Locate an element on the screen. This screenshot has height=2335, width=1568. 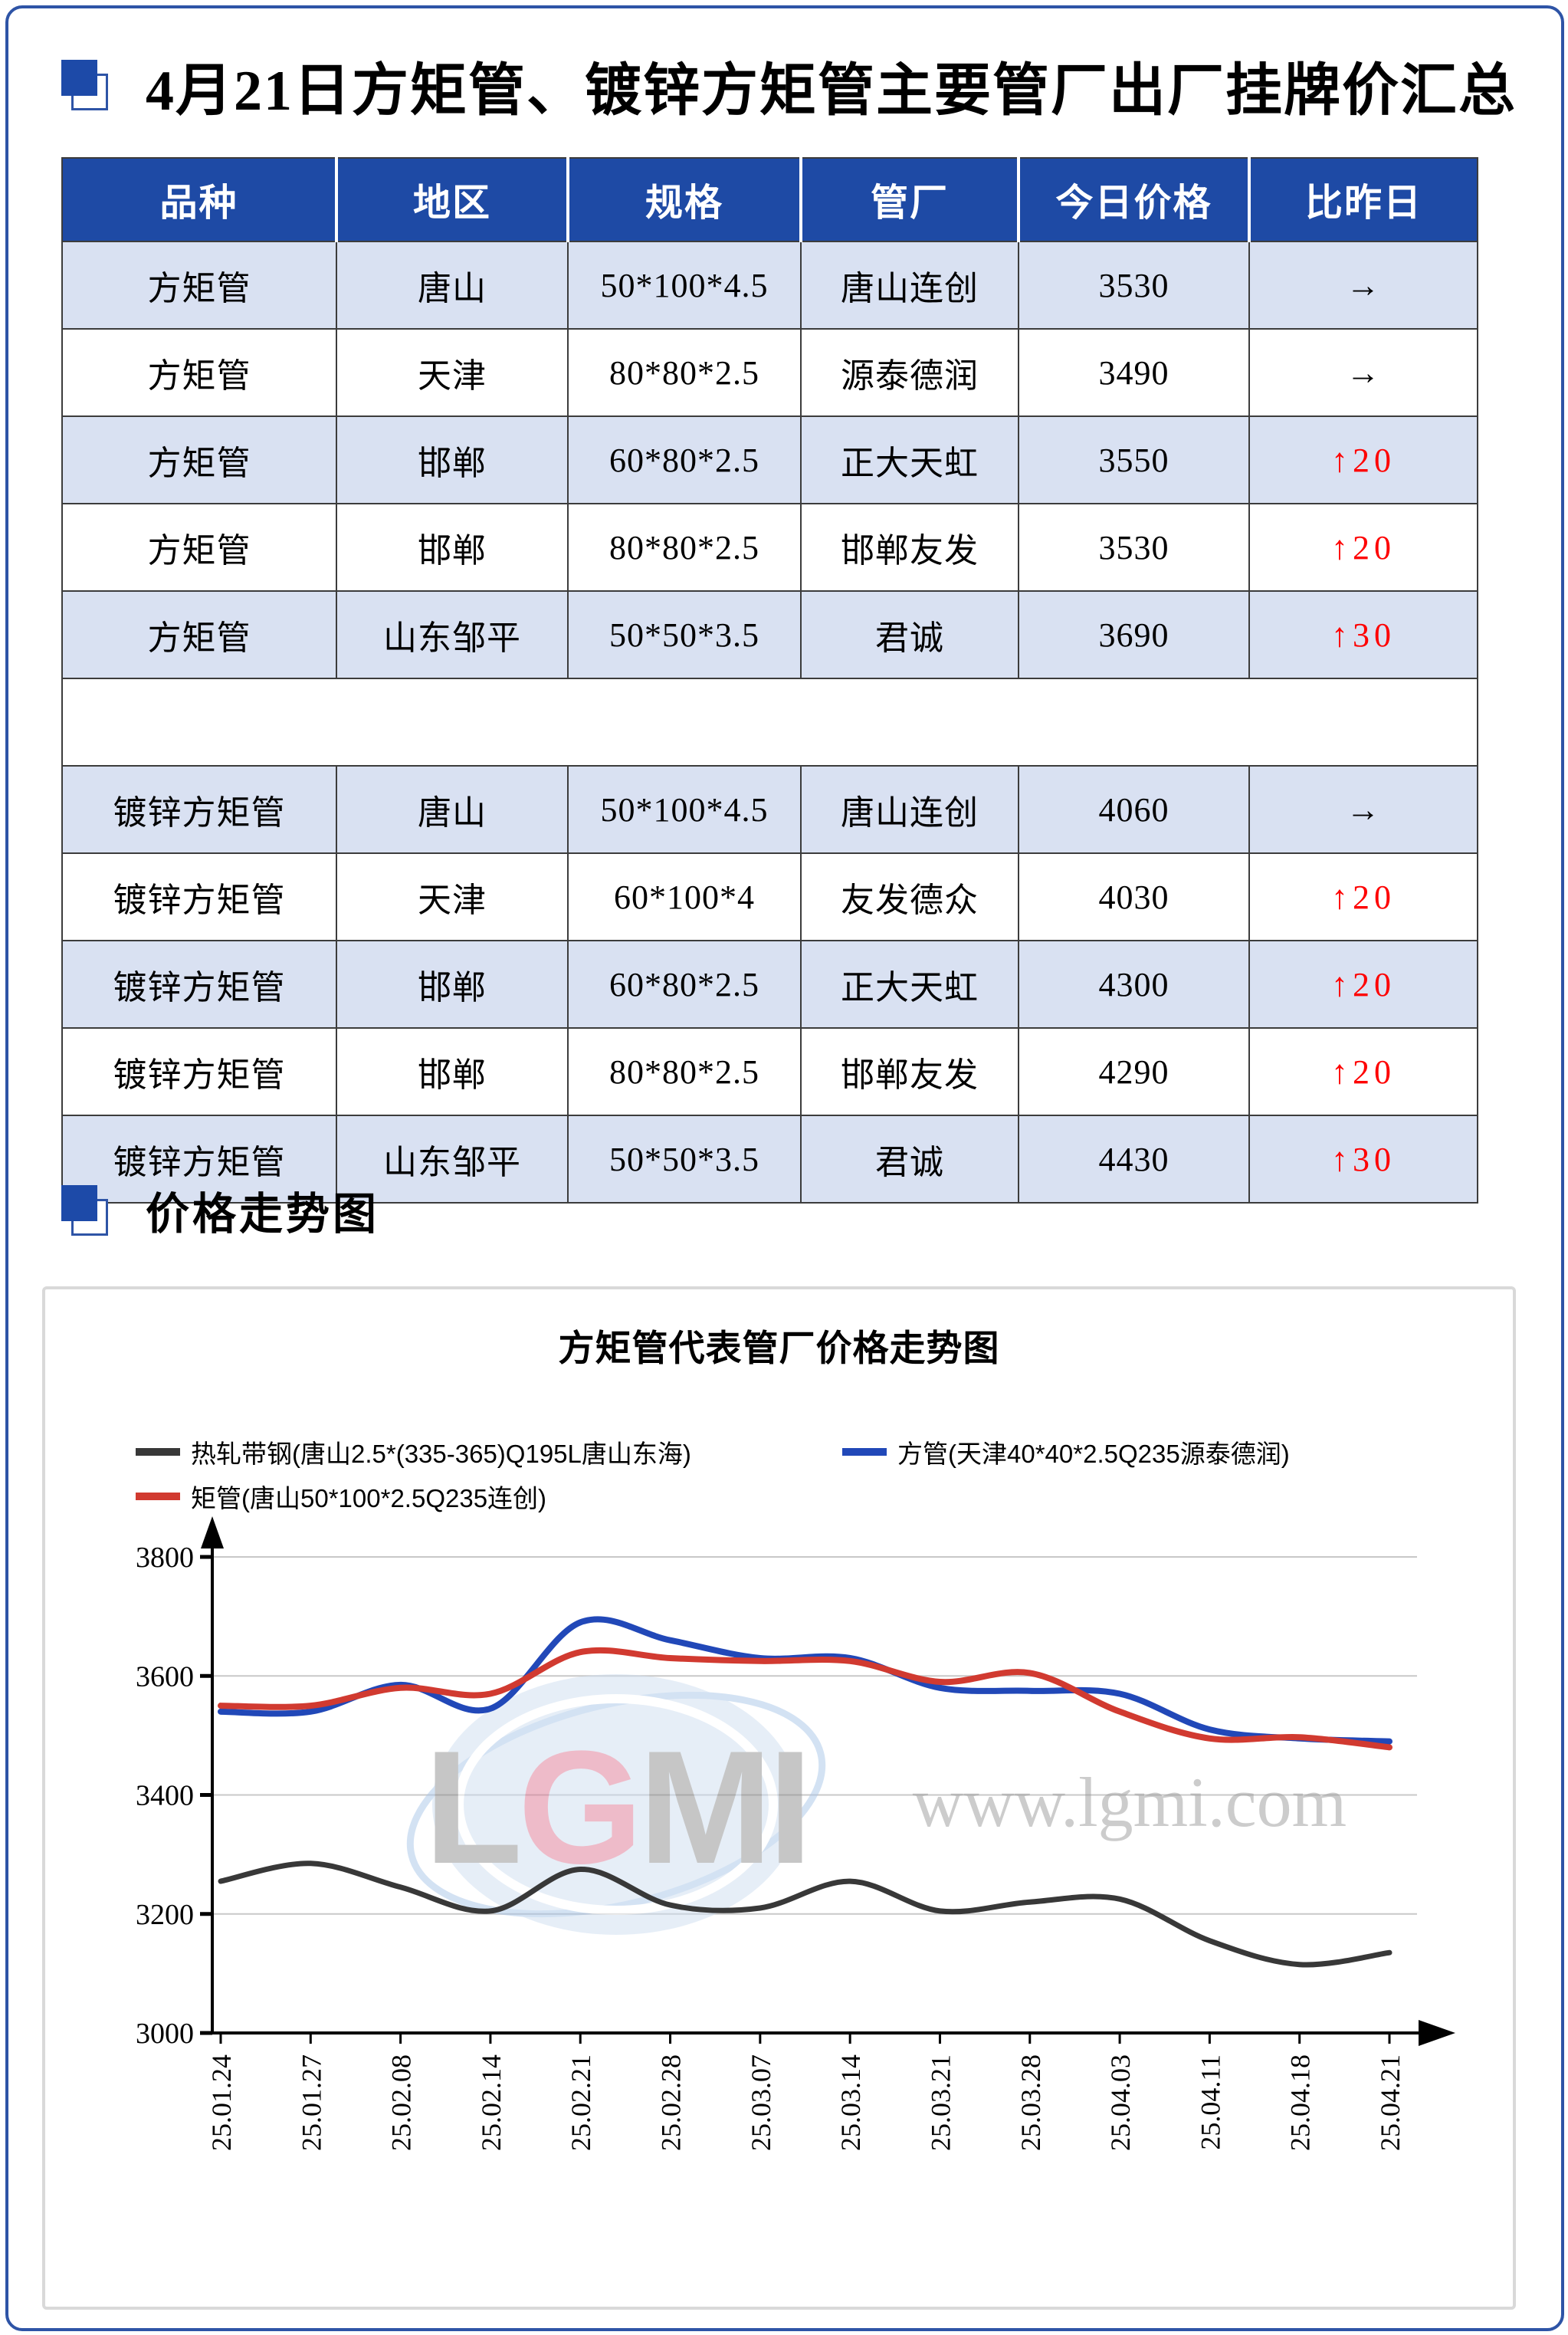
svg-text: 25.02.21 is located at coordinates (581, 2102).